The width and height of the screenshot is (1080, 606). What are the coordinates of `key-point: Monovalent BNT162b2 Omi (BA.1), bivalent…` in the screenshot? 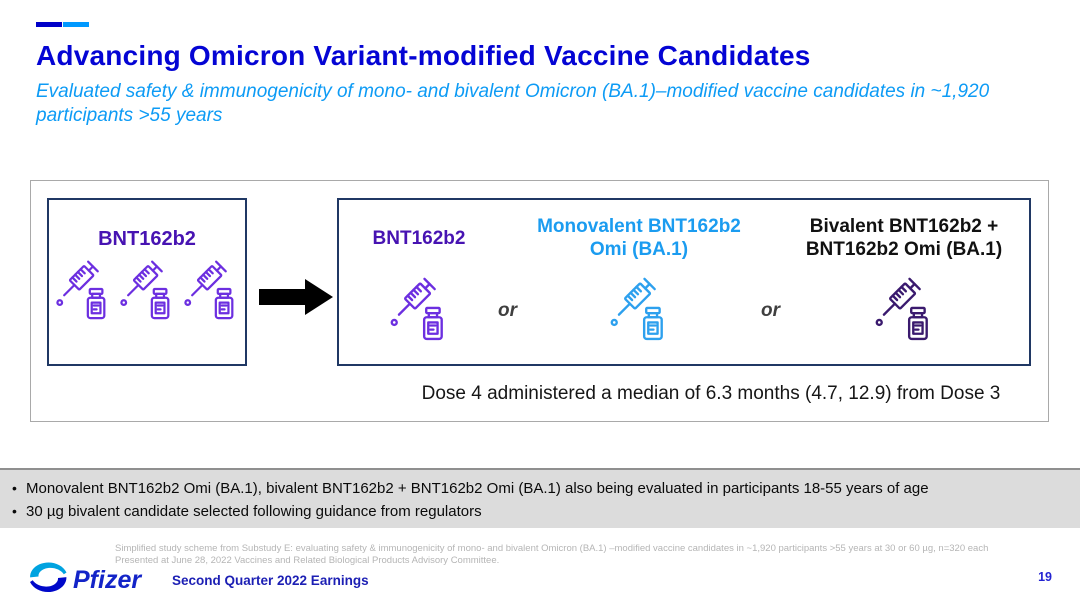 It's located at (539, 489).